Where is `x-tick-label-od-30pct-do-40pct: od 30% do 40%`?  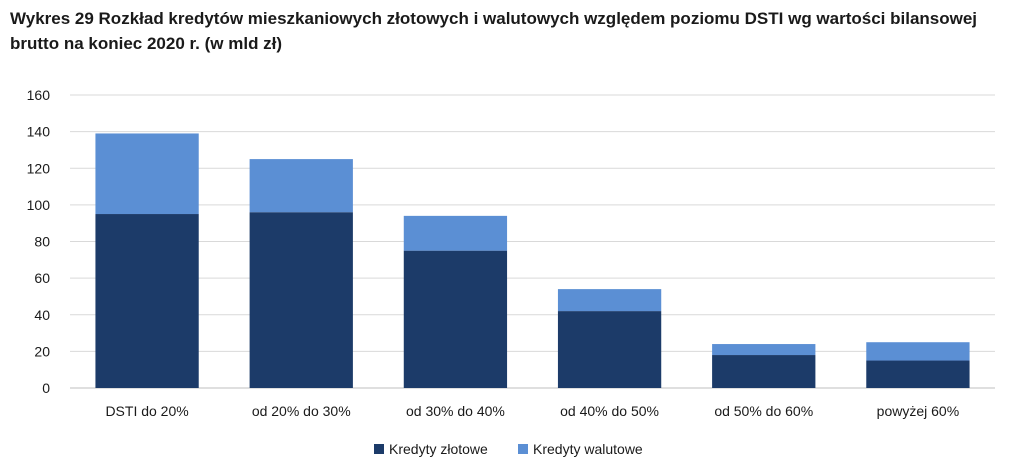
x-tick-label-od-30pct-do-40pct: od 30% do 40% is located at coordinates (455, 411).